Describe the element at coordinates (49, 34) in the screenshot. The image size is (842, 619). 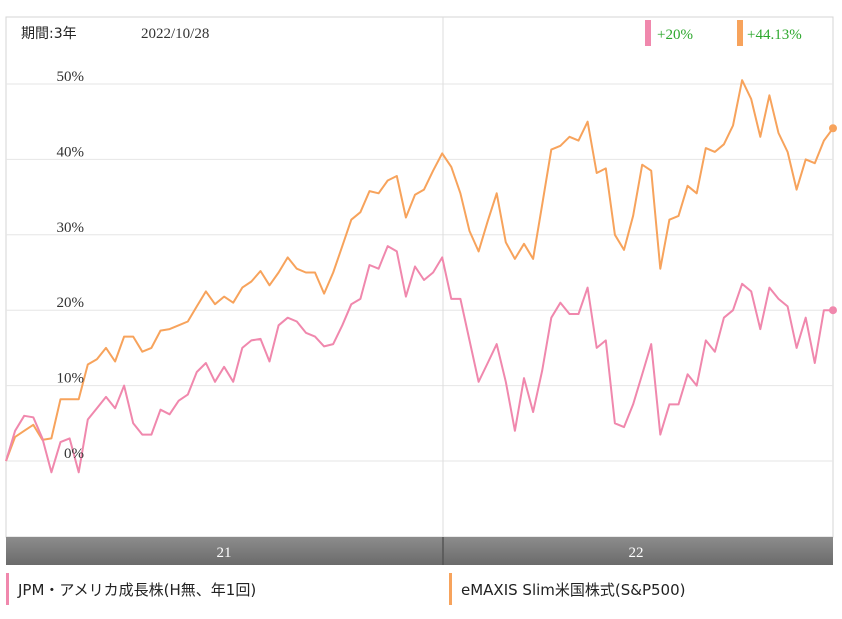
I see `period-label: 期間:3年` at that location.